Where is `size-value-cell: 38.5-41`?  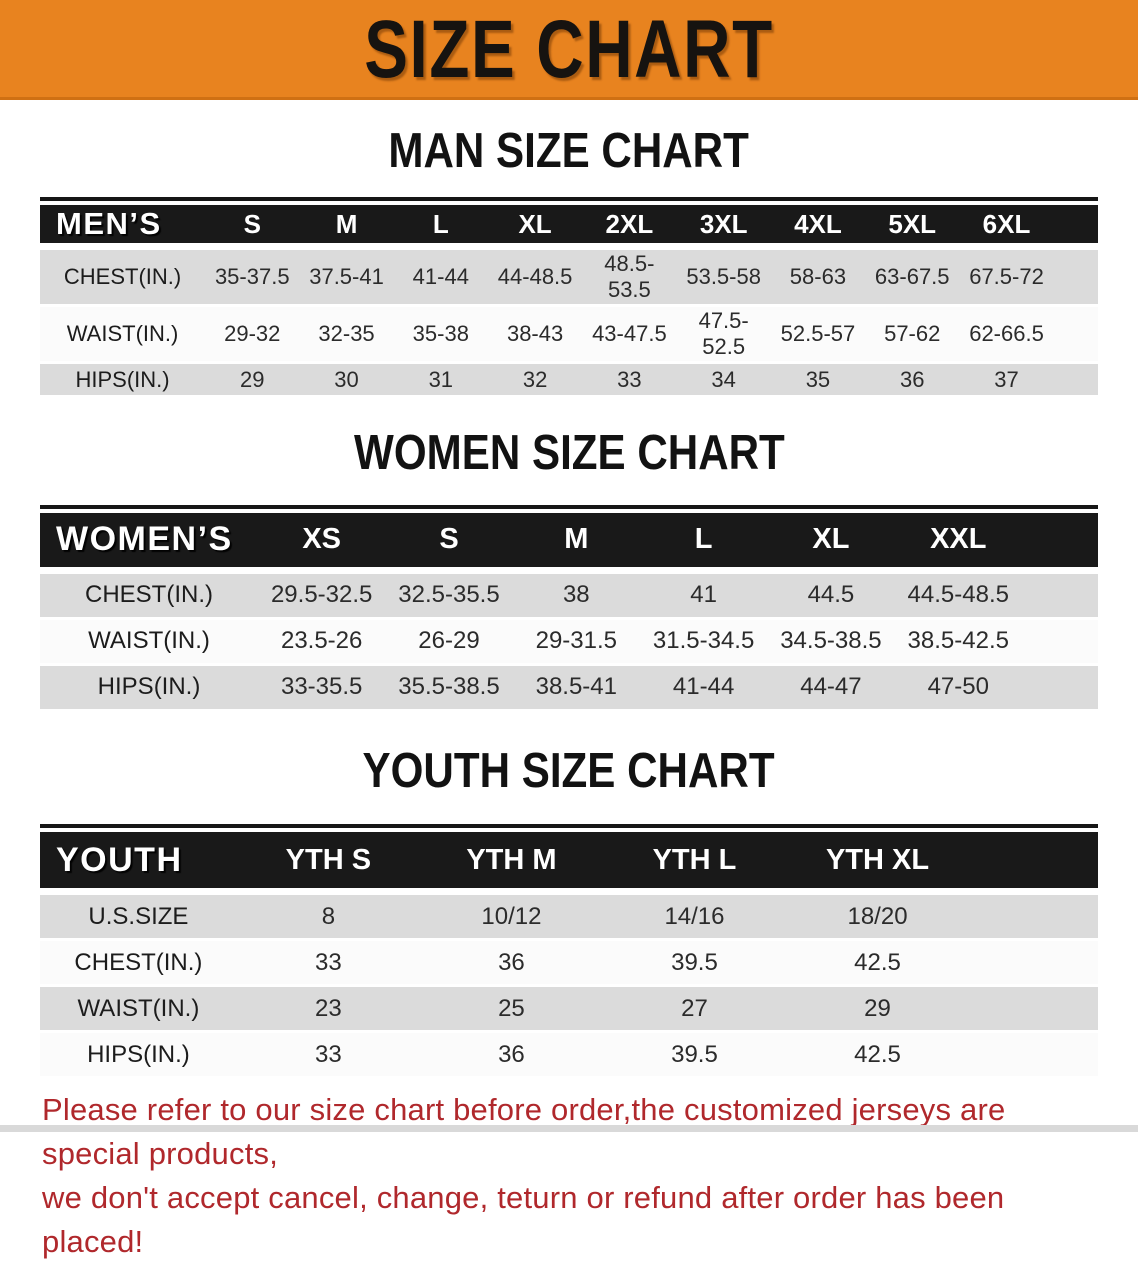 size-value-cell: 38.5-41 is located at coordinates (576, 685).